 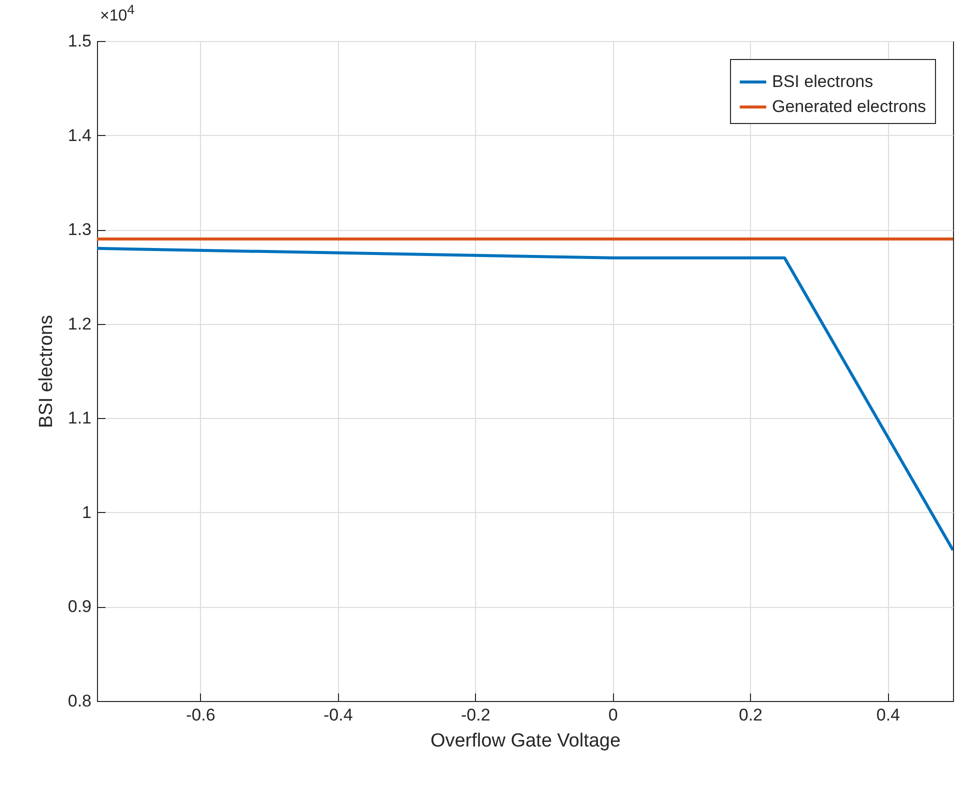 I want to click on x-tick-label: -0.6, so click(x=201, y=715).